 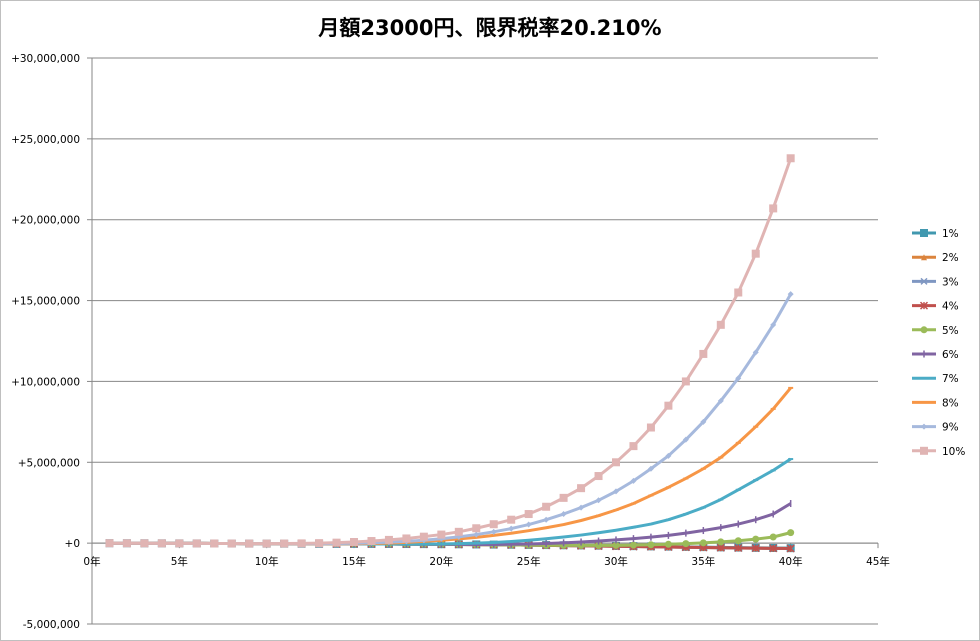 What do you see at coordinates (950, 307) in the screenshot?
I see `legend-label: 4%` at bounding box center [950, 307].